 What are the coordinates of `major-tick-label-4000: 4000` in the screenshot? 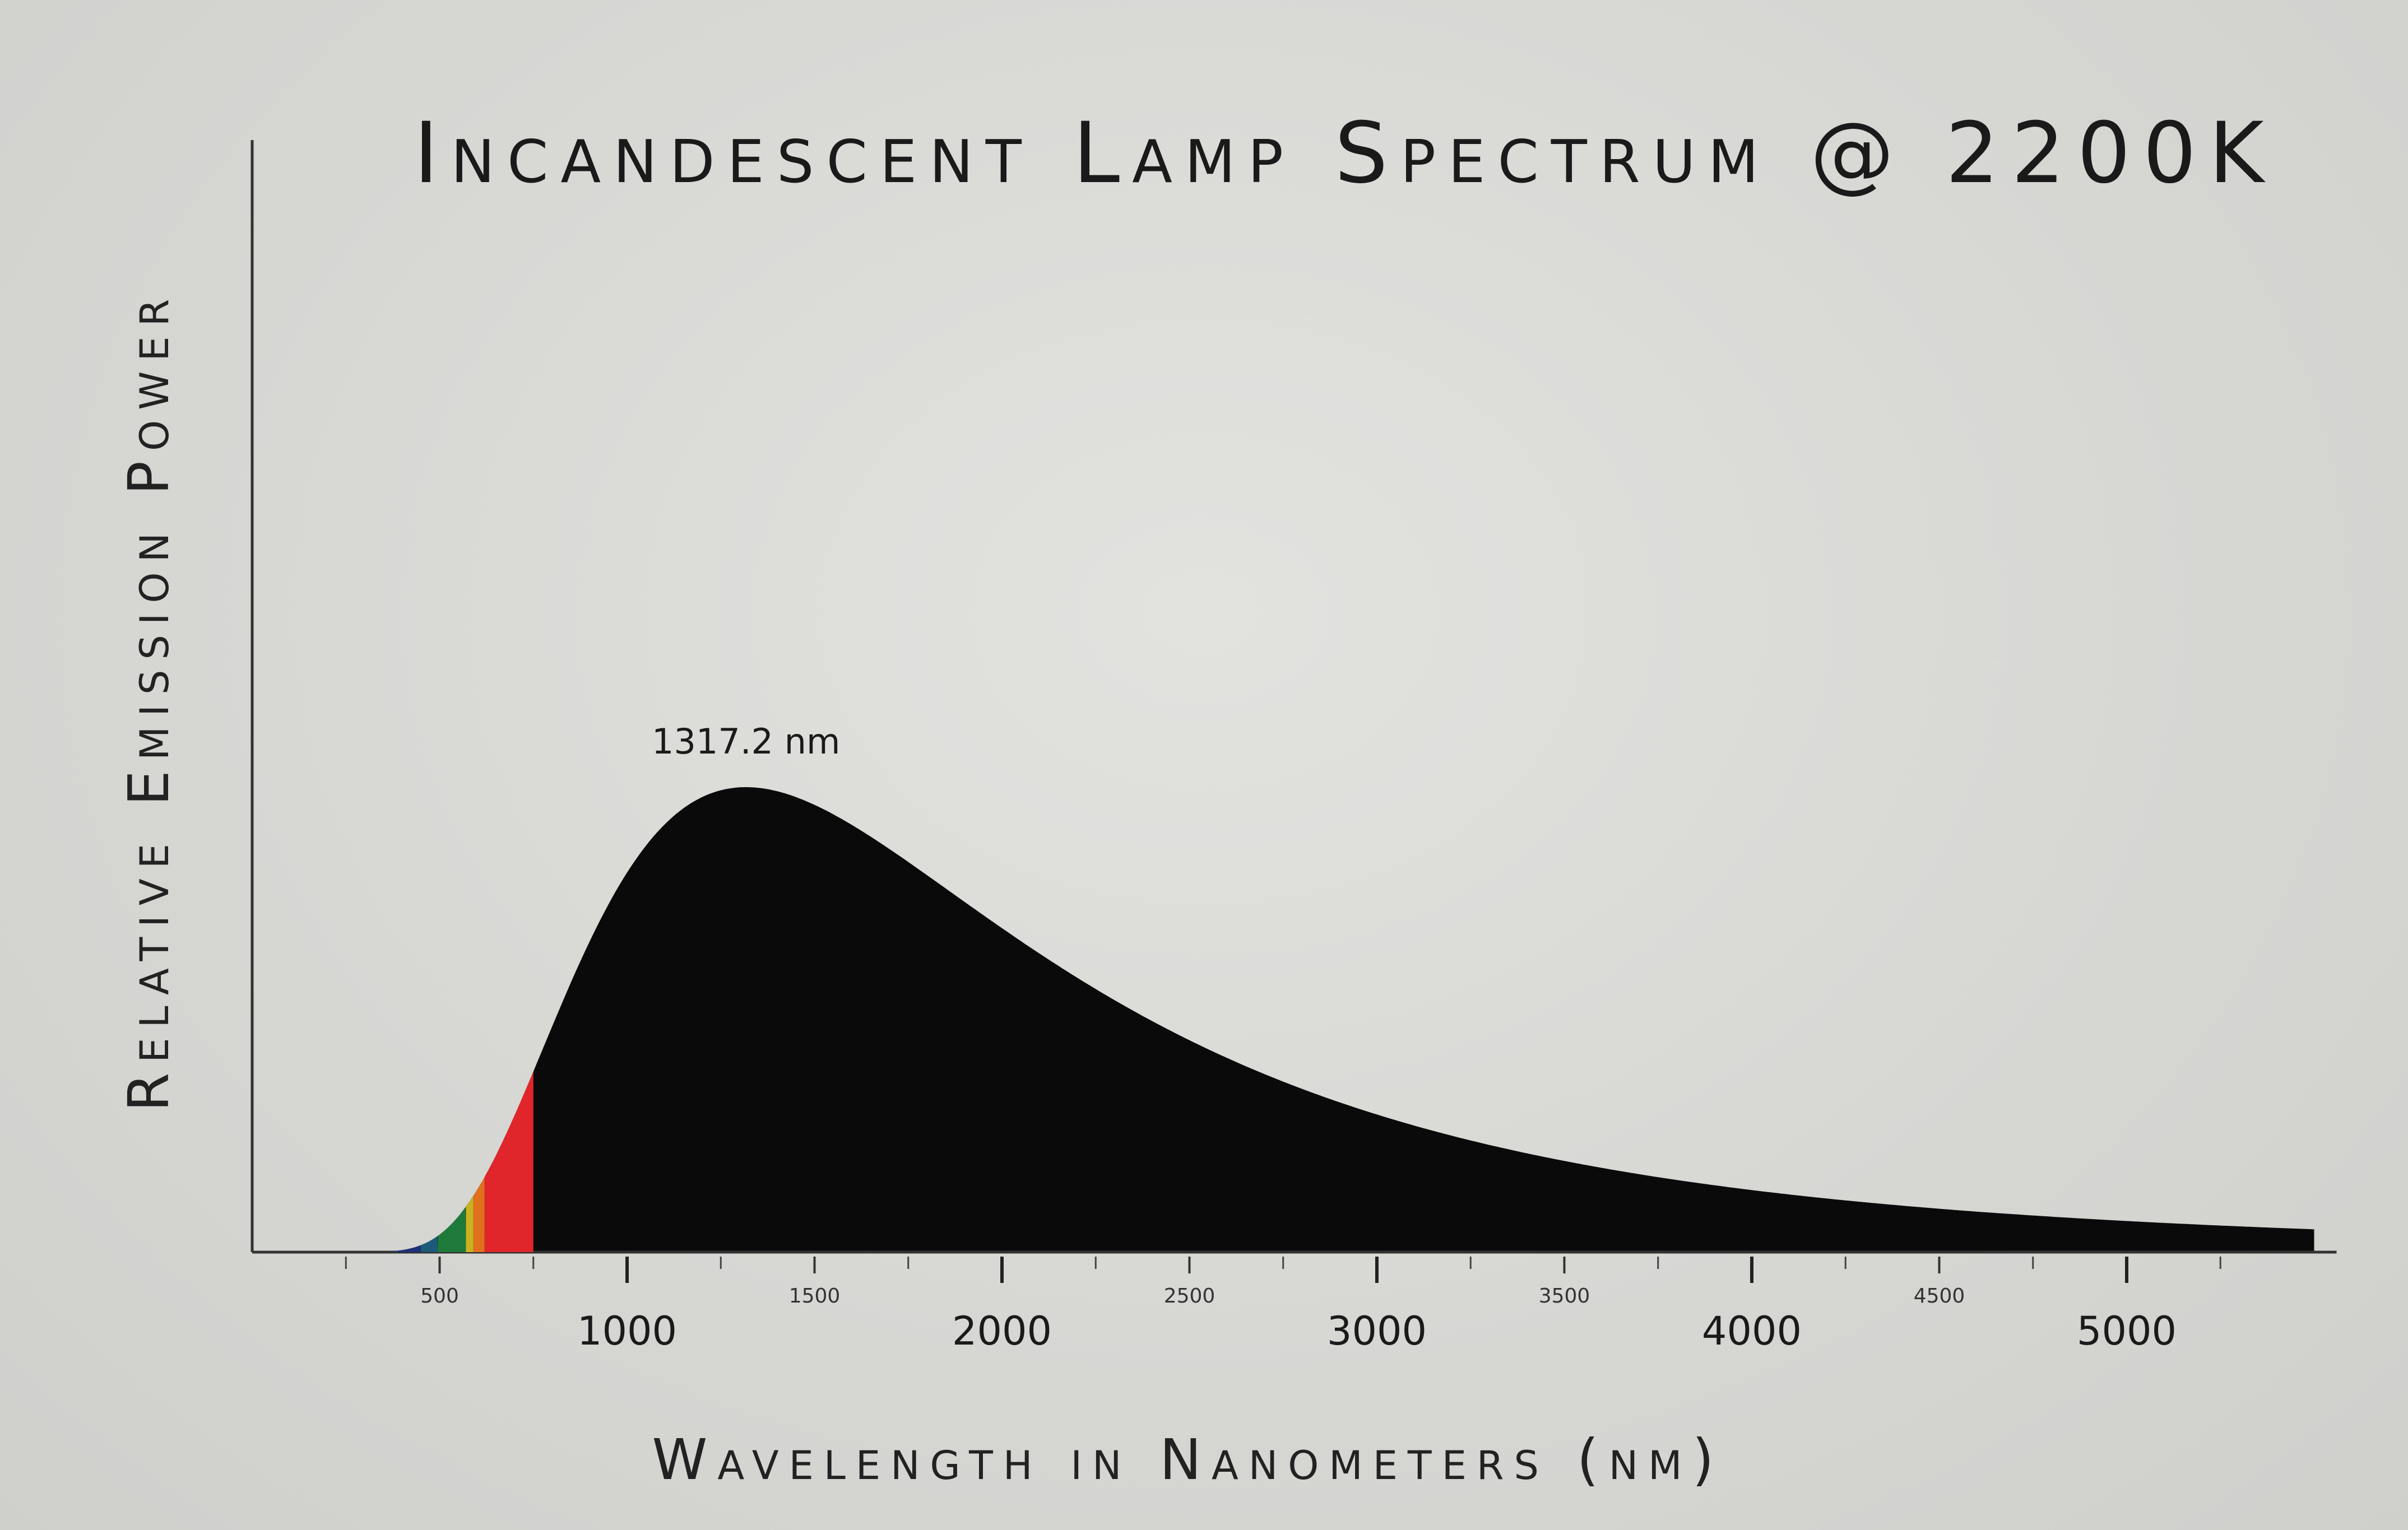 It's located at (1752, 1331).